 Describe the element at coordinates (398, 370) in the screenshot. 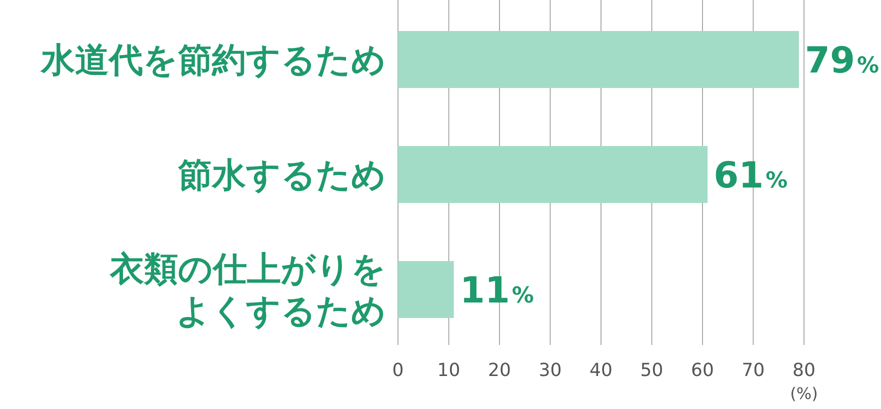

I see `x-tick-label: 0` at that location.